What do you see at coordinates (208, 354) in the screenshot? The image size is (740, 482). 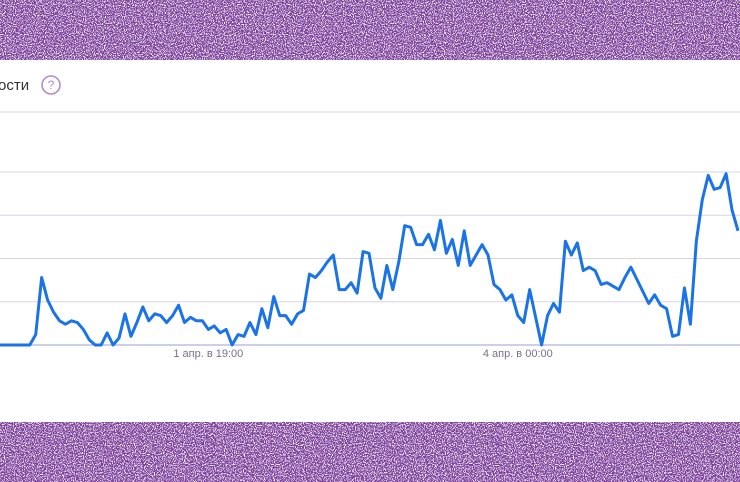 I see `x-tick-label: 1 апр. в 19:00` at bounding box center [208, 354].